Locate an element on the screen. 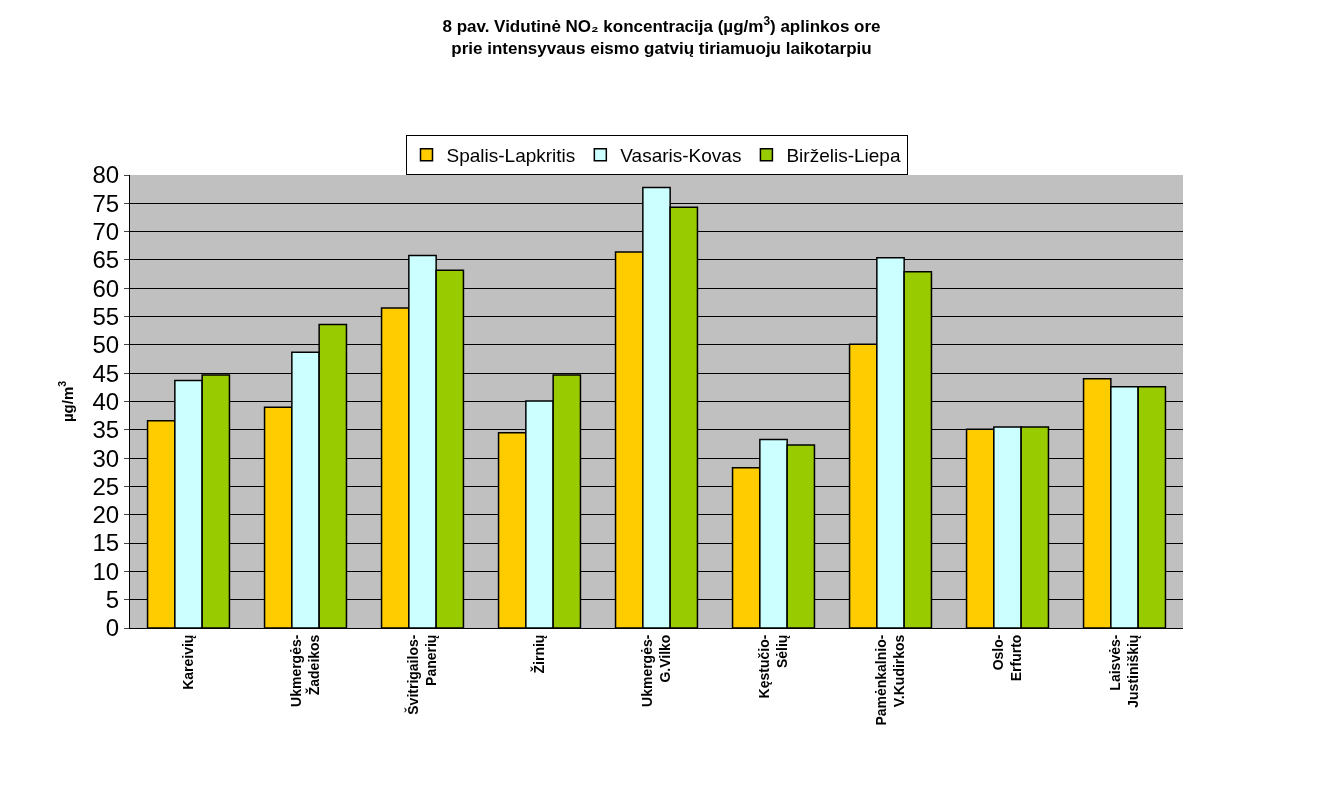 The width and height of the screenshot is (1323, 803). x-tick-label: Kareivių is located at coordinates (188, 662).